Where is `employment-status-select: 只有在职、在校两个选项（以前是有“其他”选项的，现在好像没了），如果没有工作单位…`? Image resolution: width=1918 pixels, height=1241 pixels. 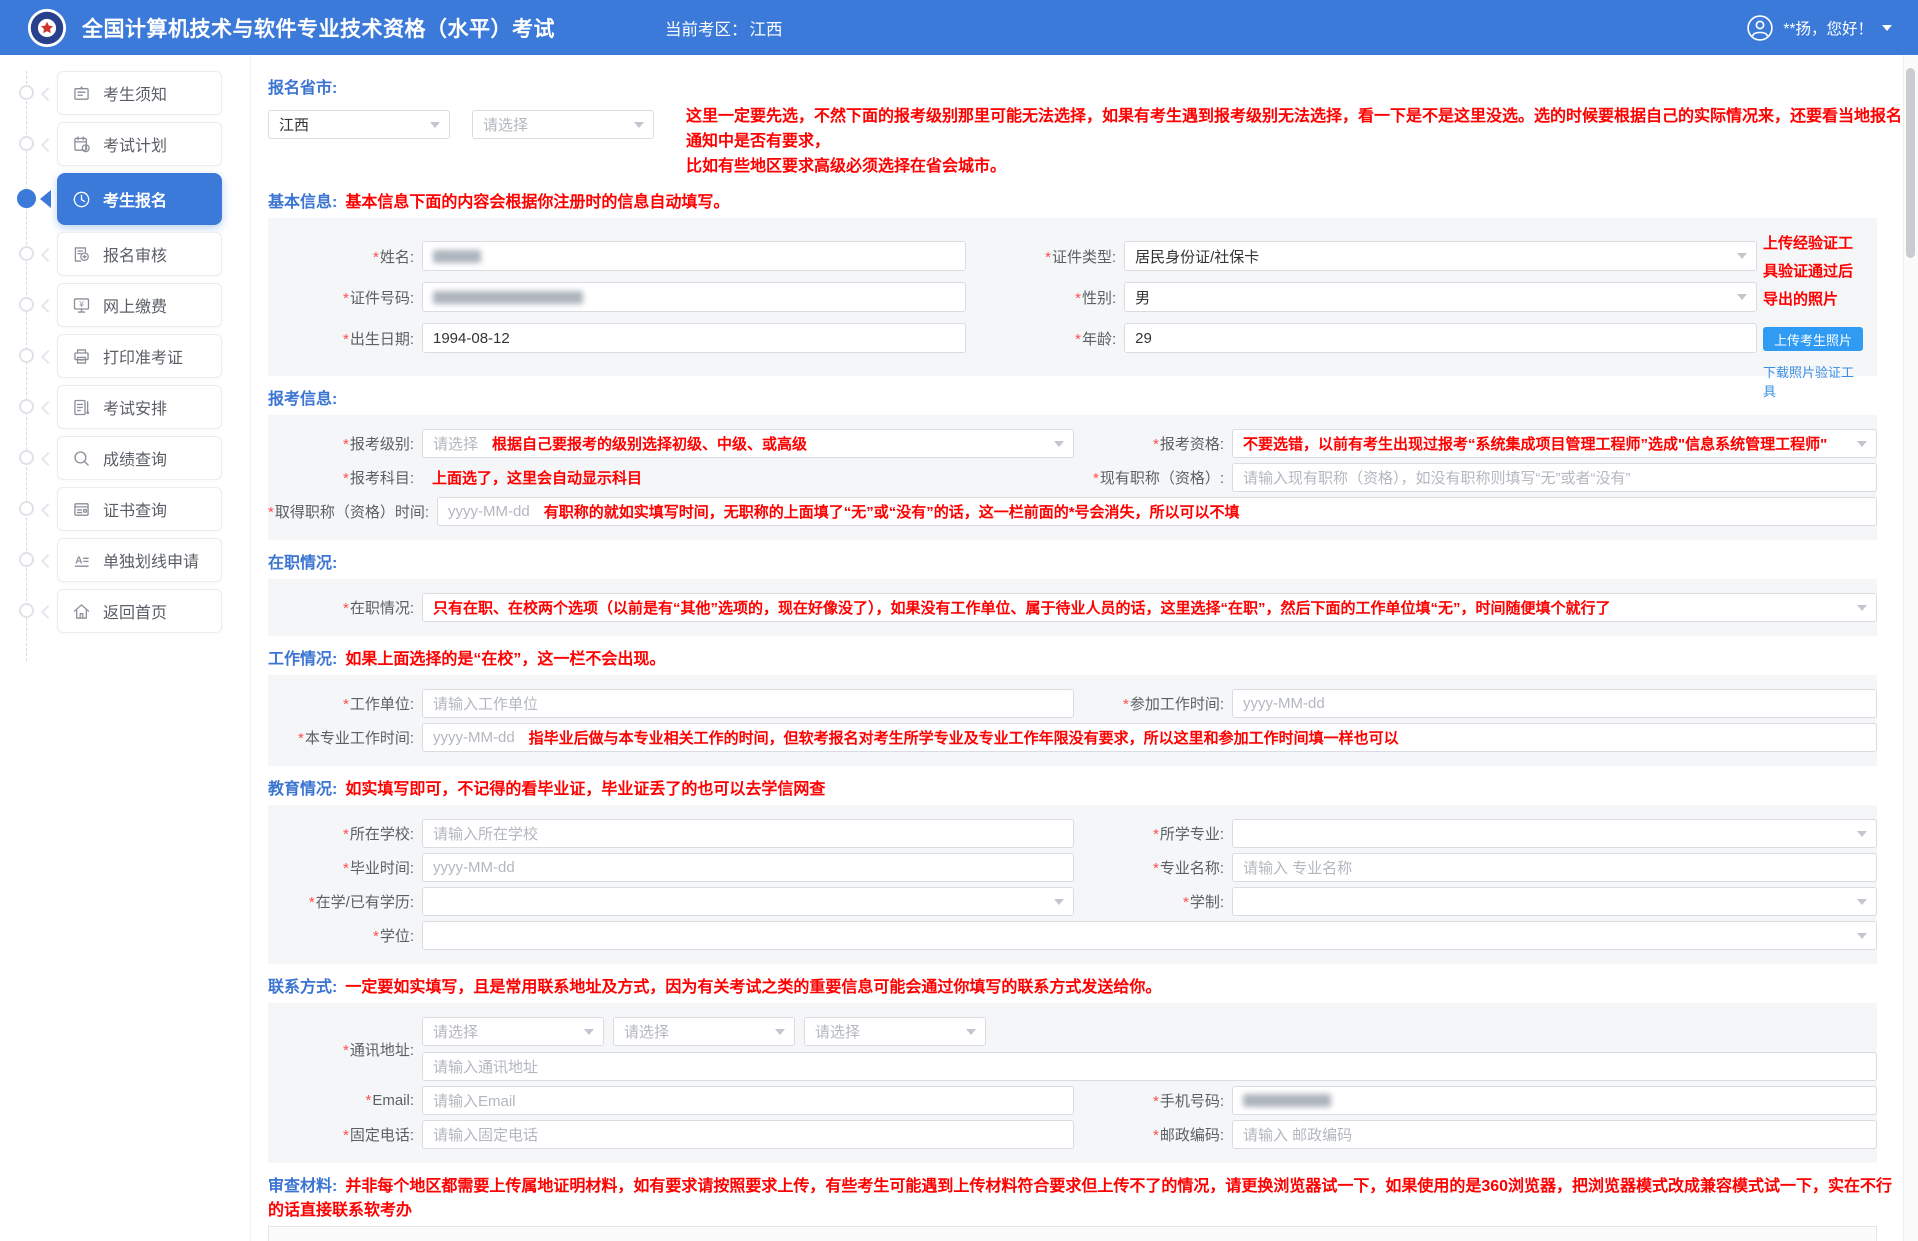 employment-status-select: 只有在职、在校两个选项（以前是有“其他”选项的，现在好像没了），如果没有工作单位… is located at coordinates (1149, 607).